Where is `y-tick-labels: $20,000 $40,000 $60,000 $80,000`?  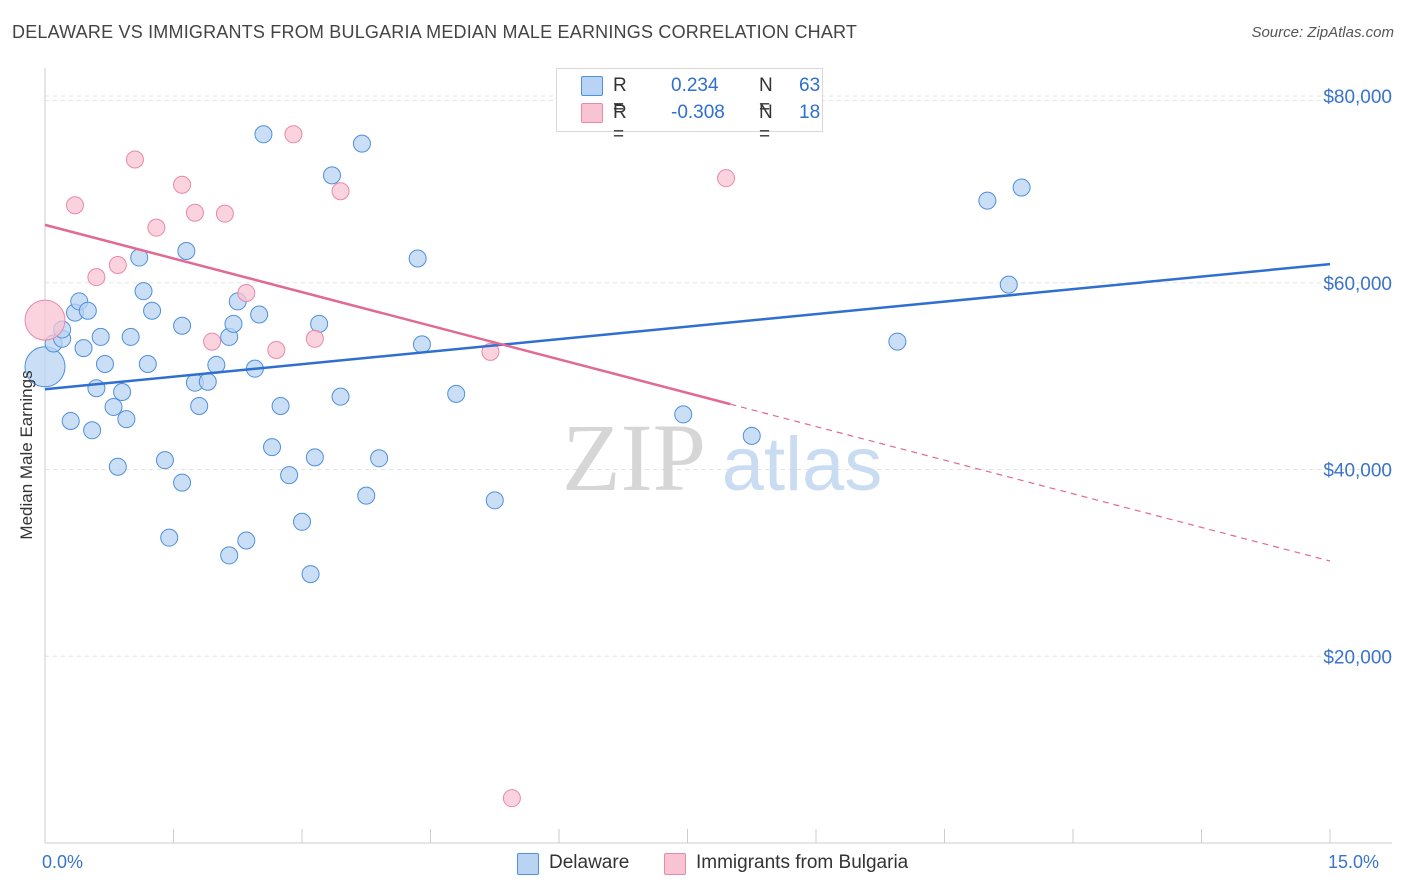 y-tick-labels: $20,000 $40,000 $60,000 $80,000 is located at coordinates (1357, 377).